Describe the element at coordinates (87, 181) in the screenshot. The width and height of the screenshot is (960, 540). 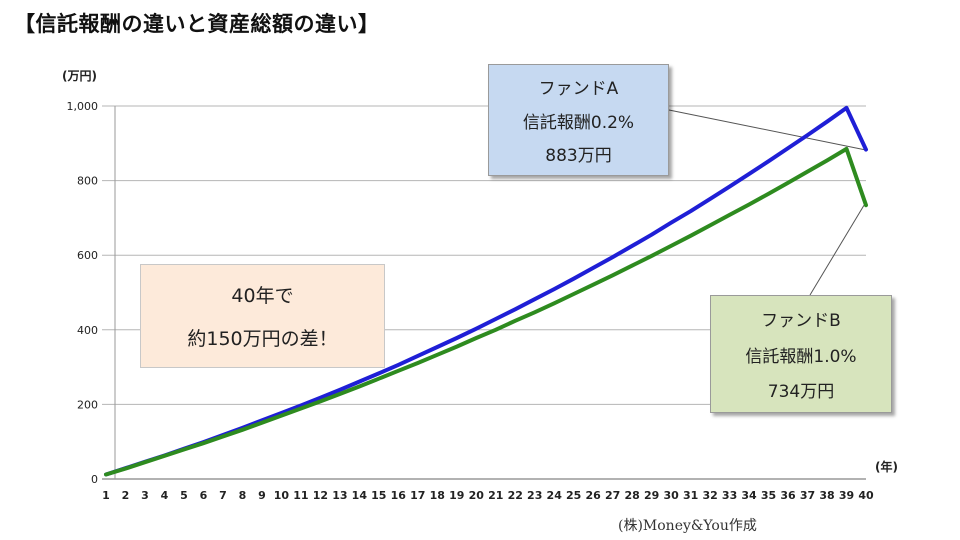
I see `y-tick-label: 800` at that location.